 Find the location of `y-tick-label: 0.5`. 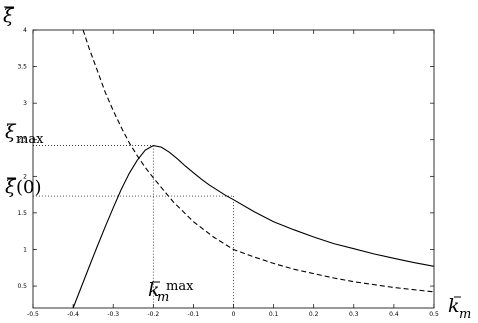

y-tick-label: 0.5 is located at coordinates (22, 286).